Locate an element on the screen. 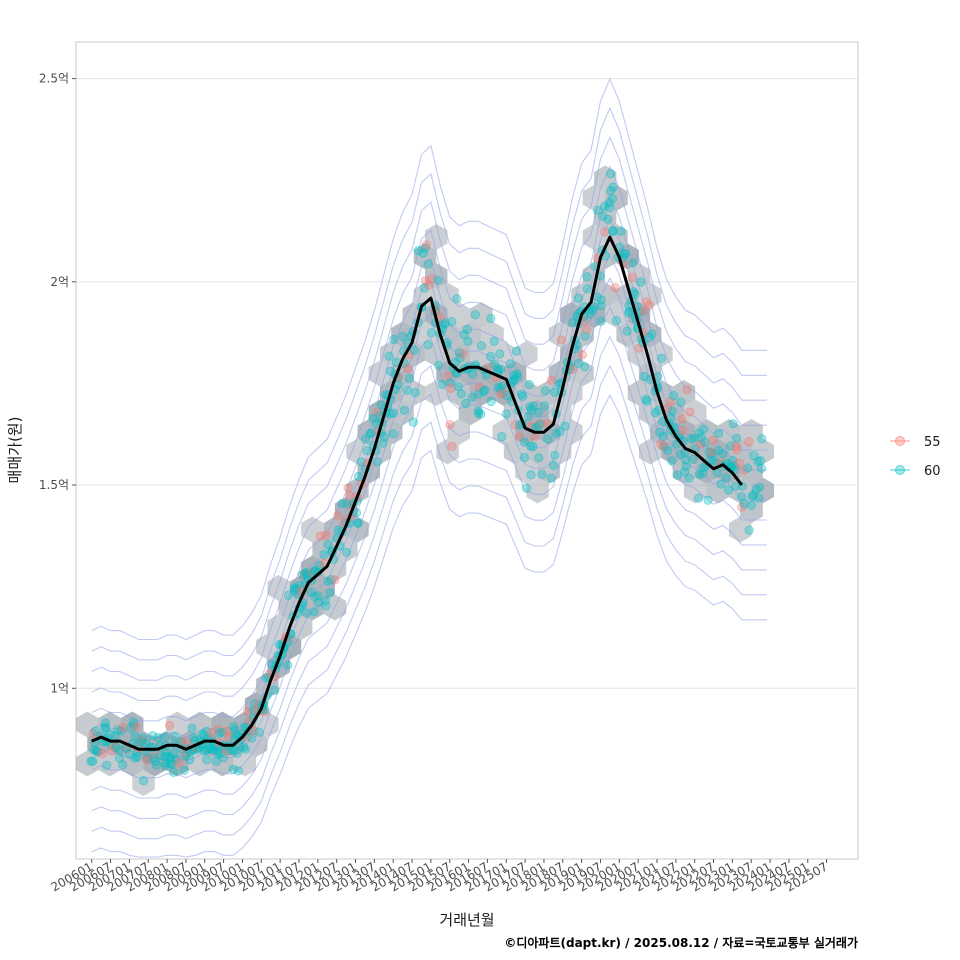 The image size is (960, 960). legend-label-55: 55 is located at coordinates (932, 442).